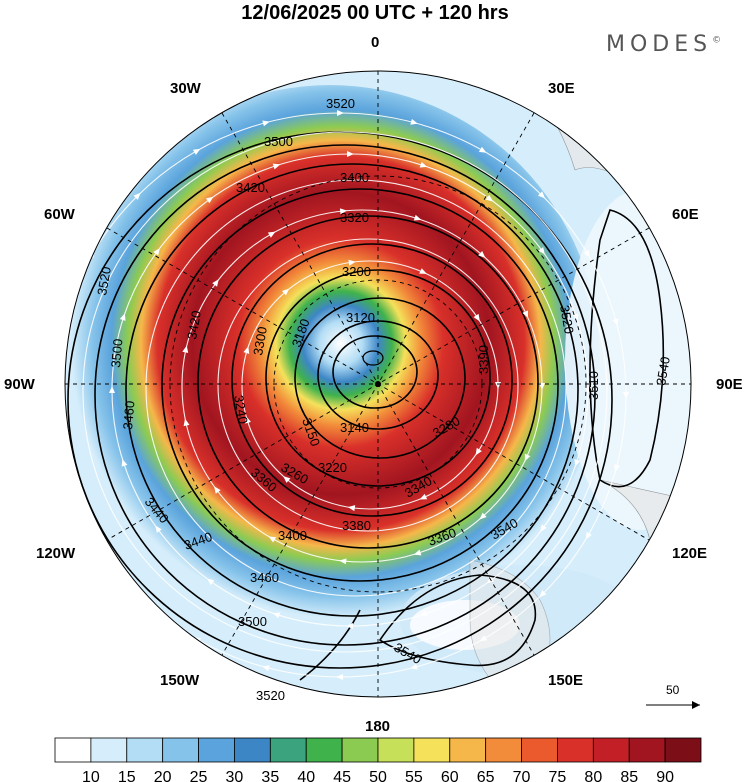 This screenshot has width=750, height=782. I want to click on contour-label: 3140, so click(354, 427).